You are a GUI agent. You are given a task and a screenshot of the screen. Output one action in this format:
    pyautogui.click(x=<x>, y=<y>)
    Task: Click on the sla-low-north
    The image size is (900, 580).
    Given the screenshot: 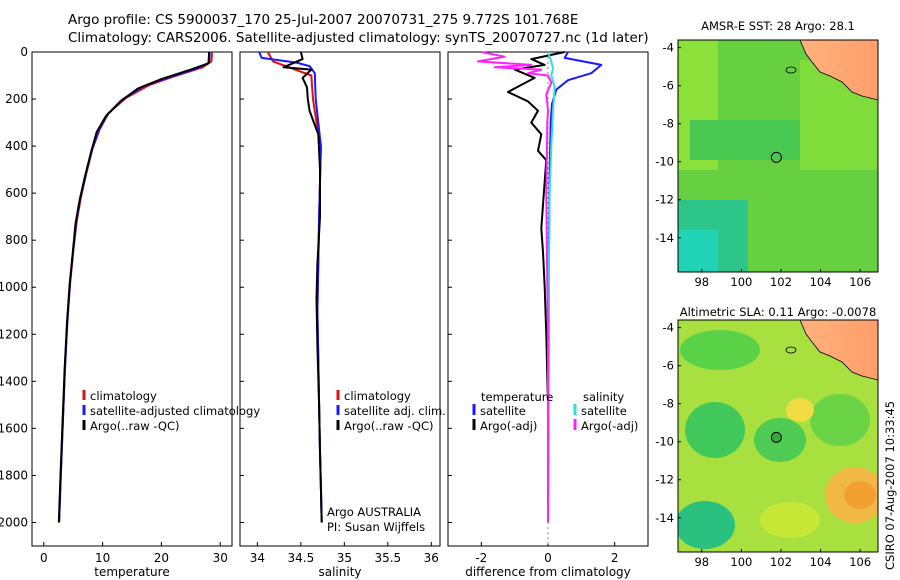 What is the action you would take?
    pyautogui.click(x=720, y=350)
    